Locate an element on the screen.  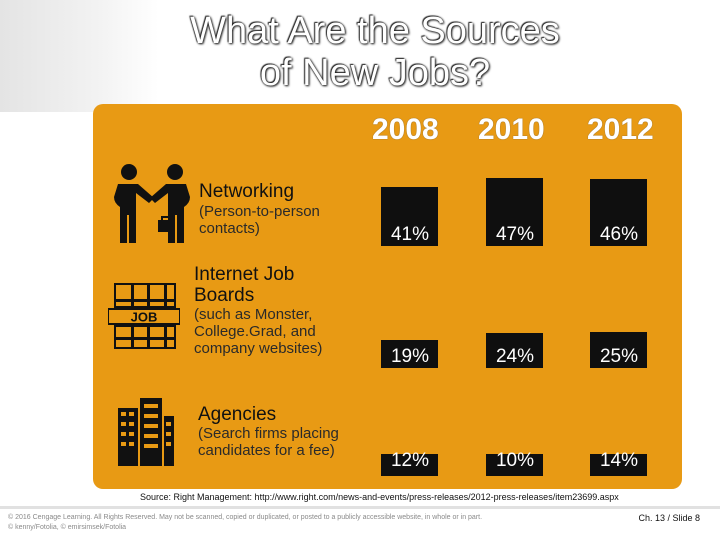
year-header-2008: 2008 is located at coordinates (405, 129).